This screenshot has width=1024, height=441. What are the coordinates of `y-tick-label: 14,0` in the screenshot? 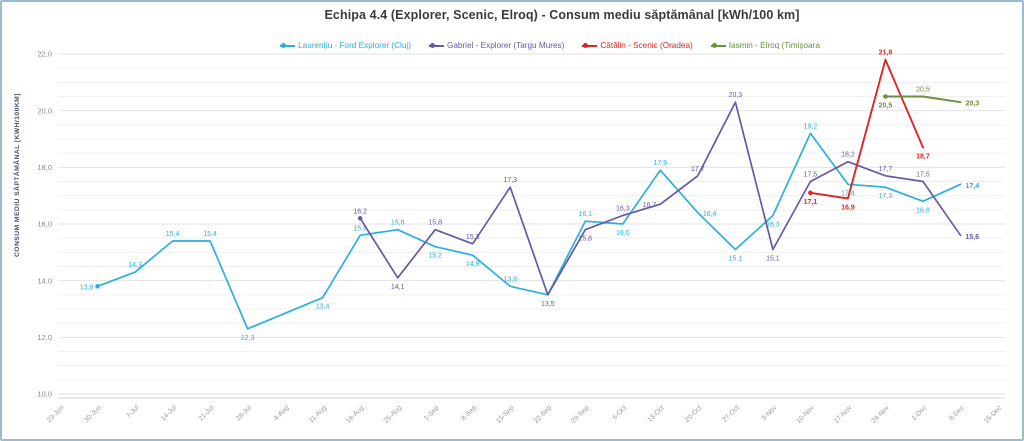 It's located at (44, 280).